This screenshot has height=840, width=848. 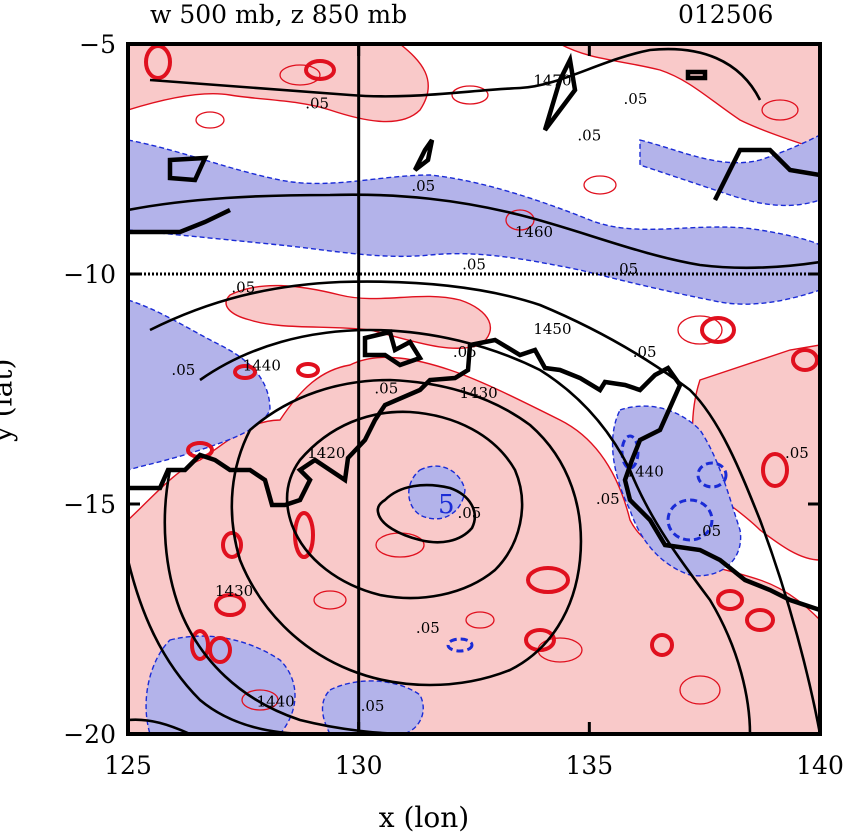 What do you see at coordinates (159, 726) in the screenshot?
I see `height-contour-west` at bounding box center [159, 726].